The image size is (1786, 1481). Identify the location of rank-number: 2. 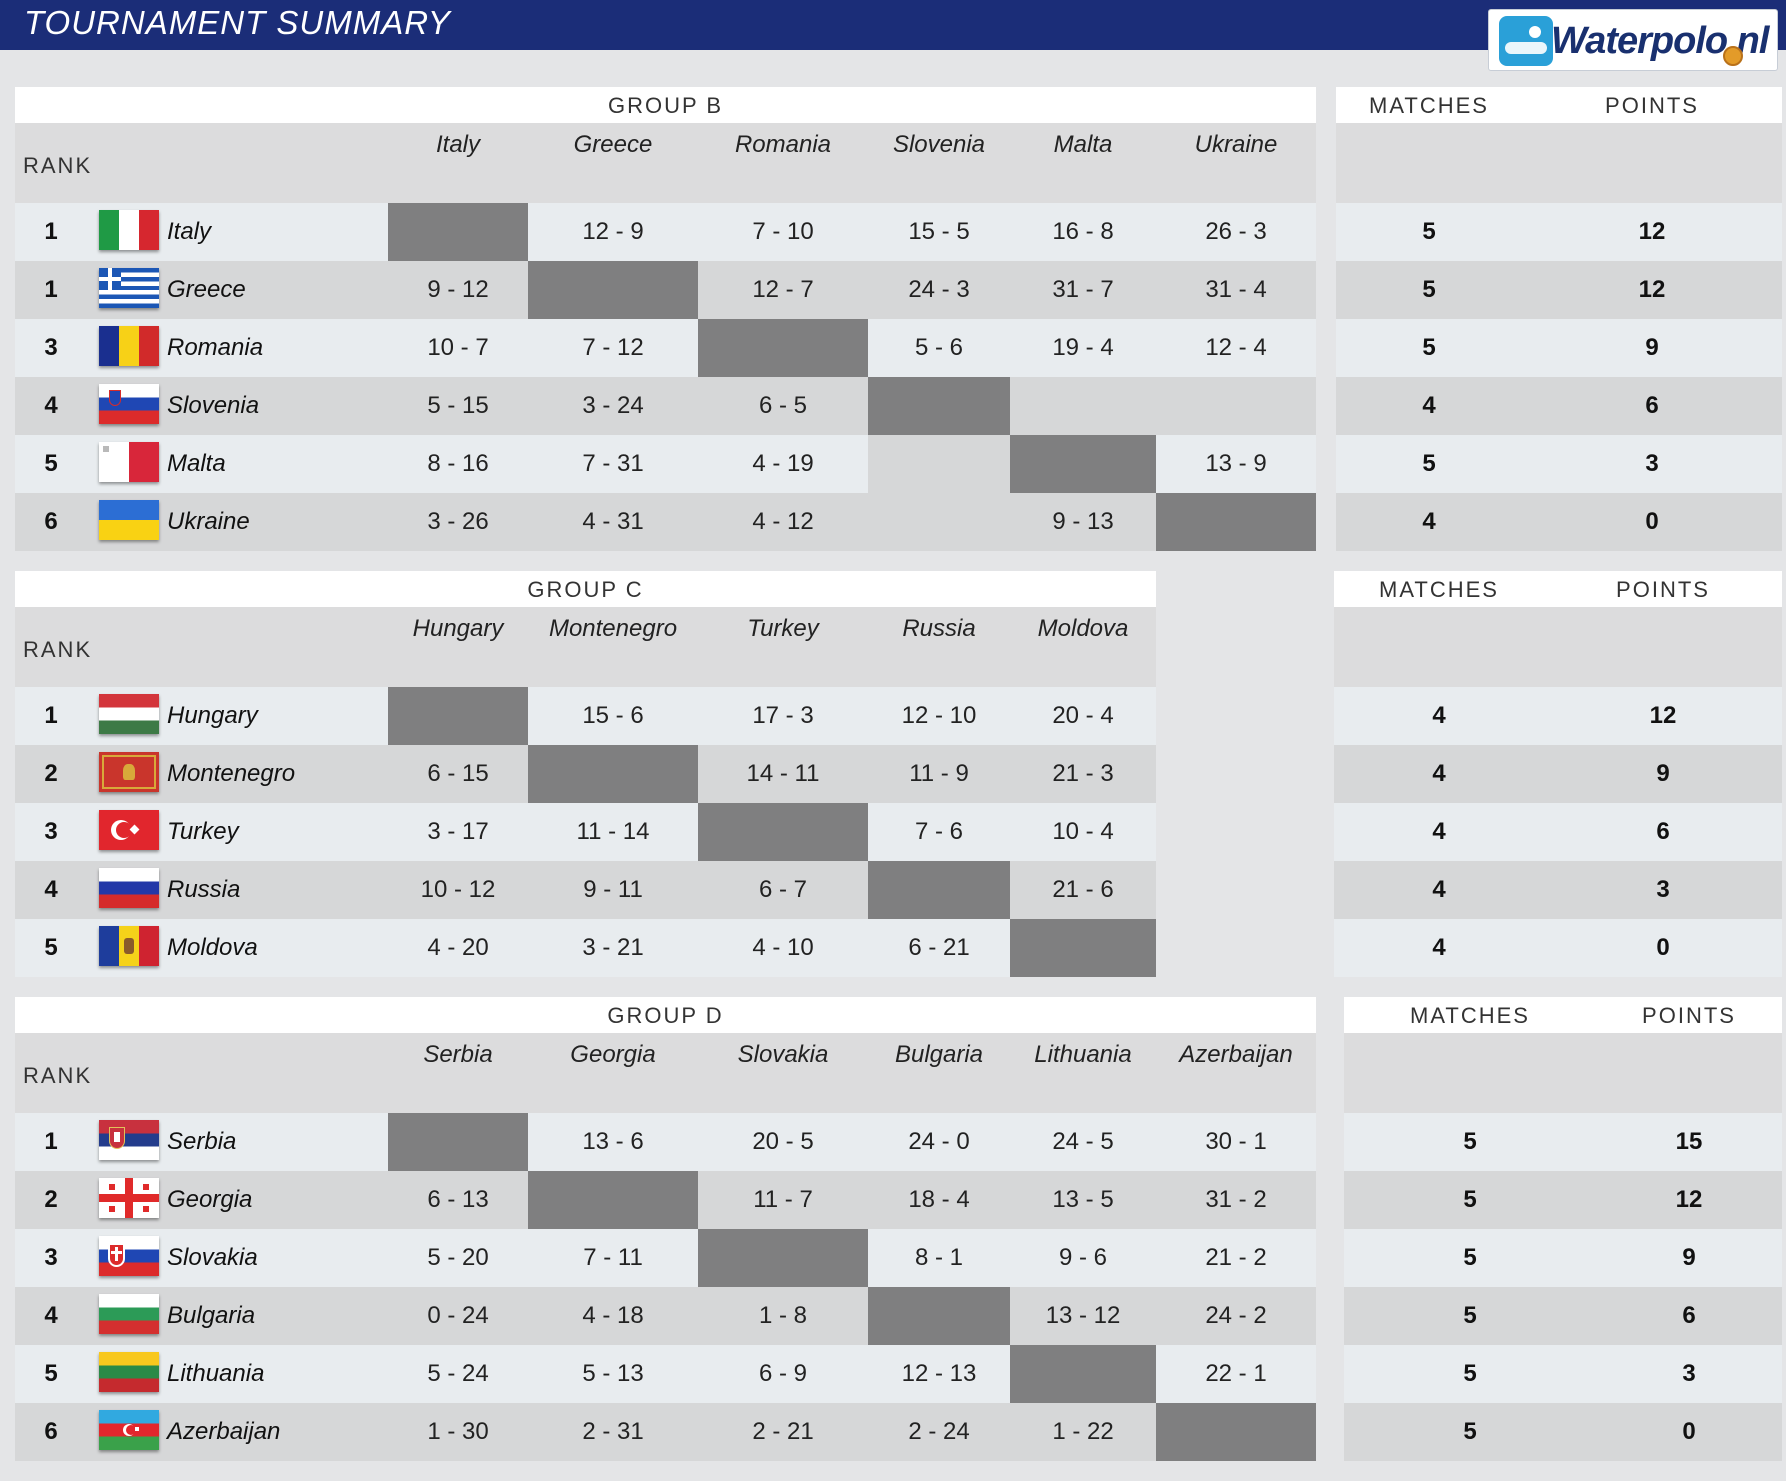
(51, 773).